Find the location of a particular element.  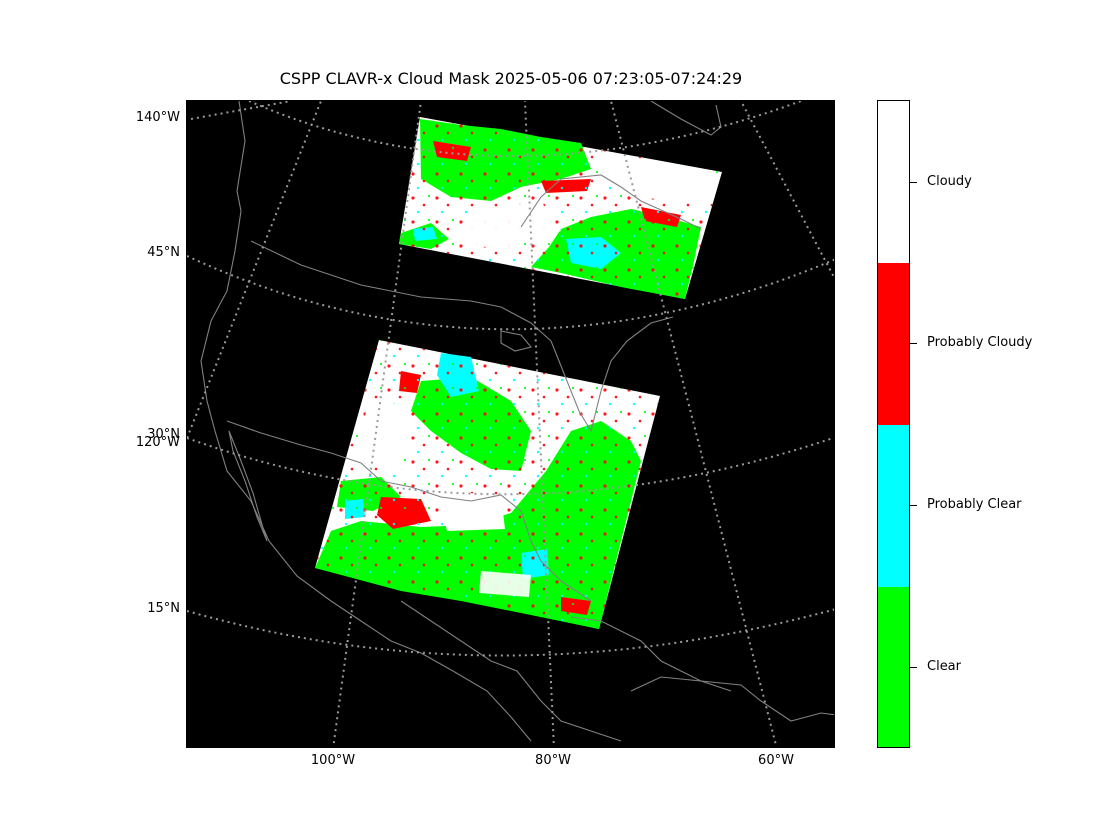

lon-label: 100°W is located at coordinates (333, 760).